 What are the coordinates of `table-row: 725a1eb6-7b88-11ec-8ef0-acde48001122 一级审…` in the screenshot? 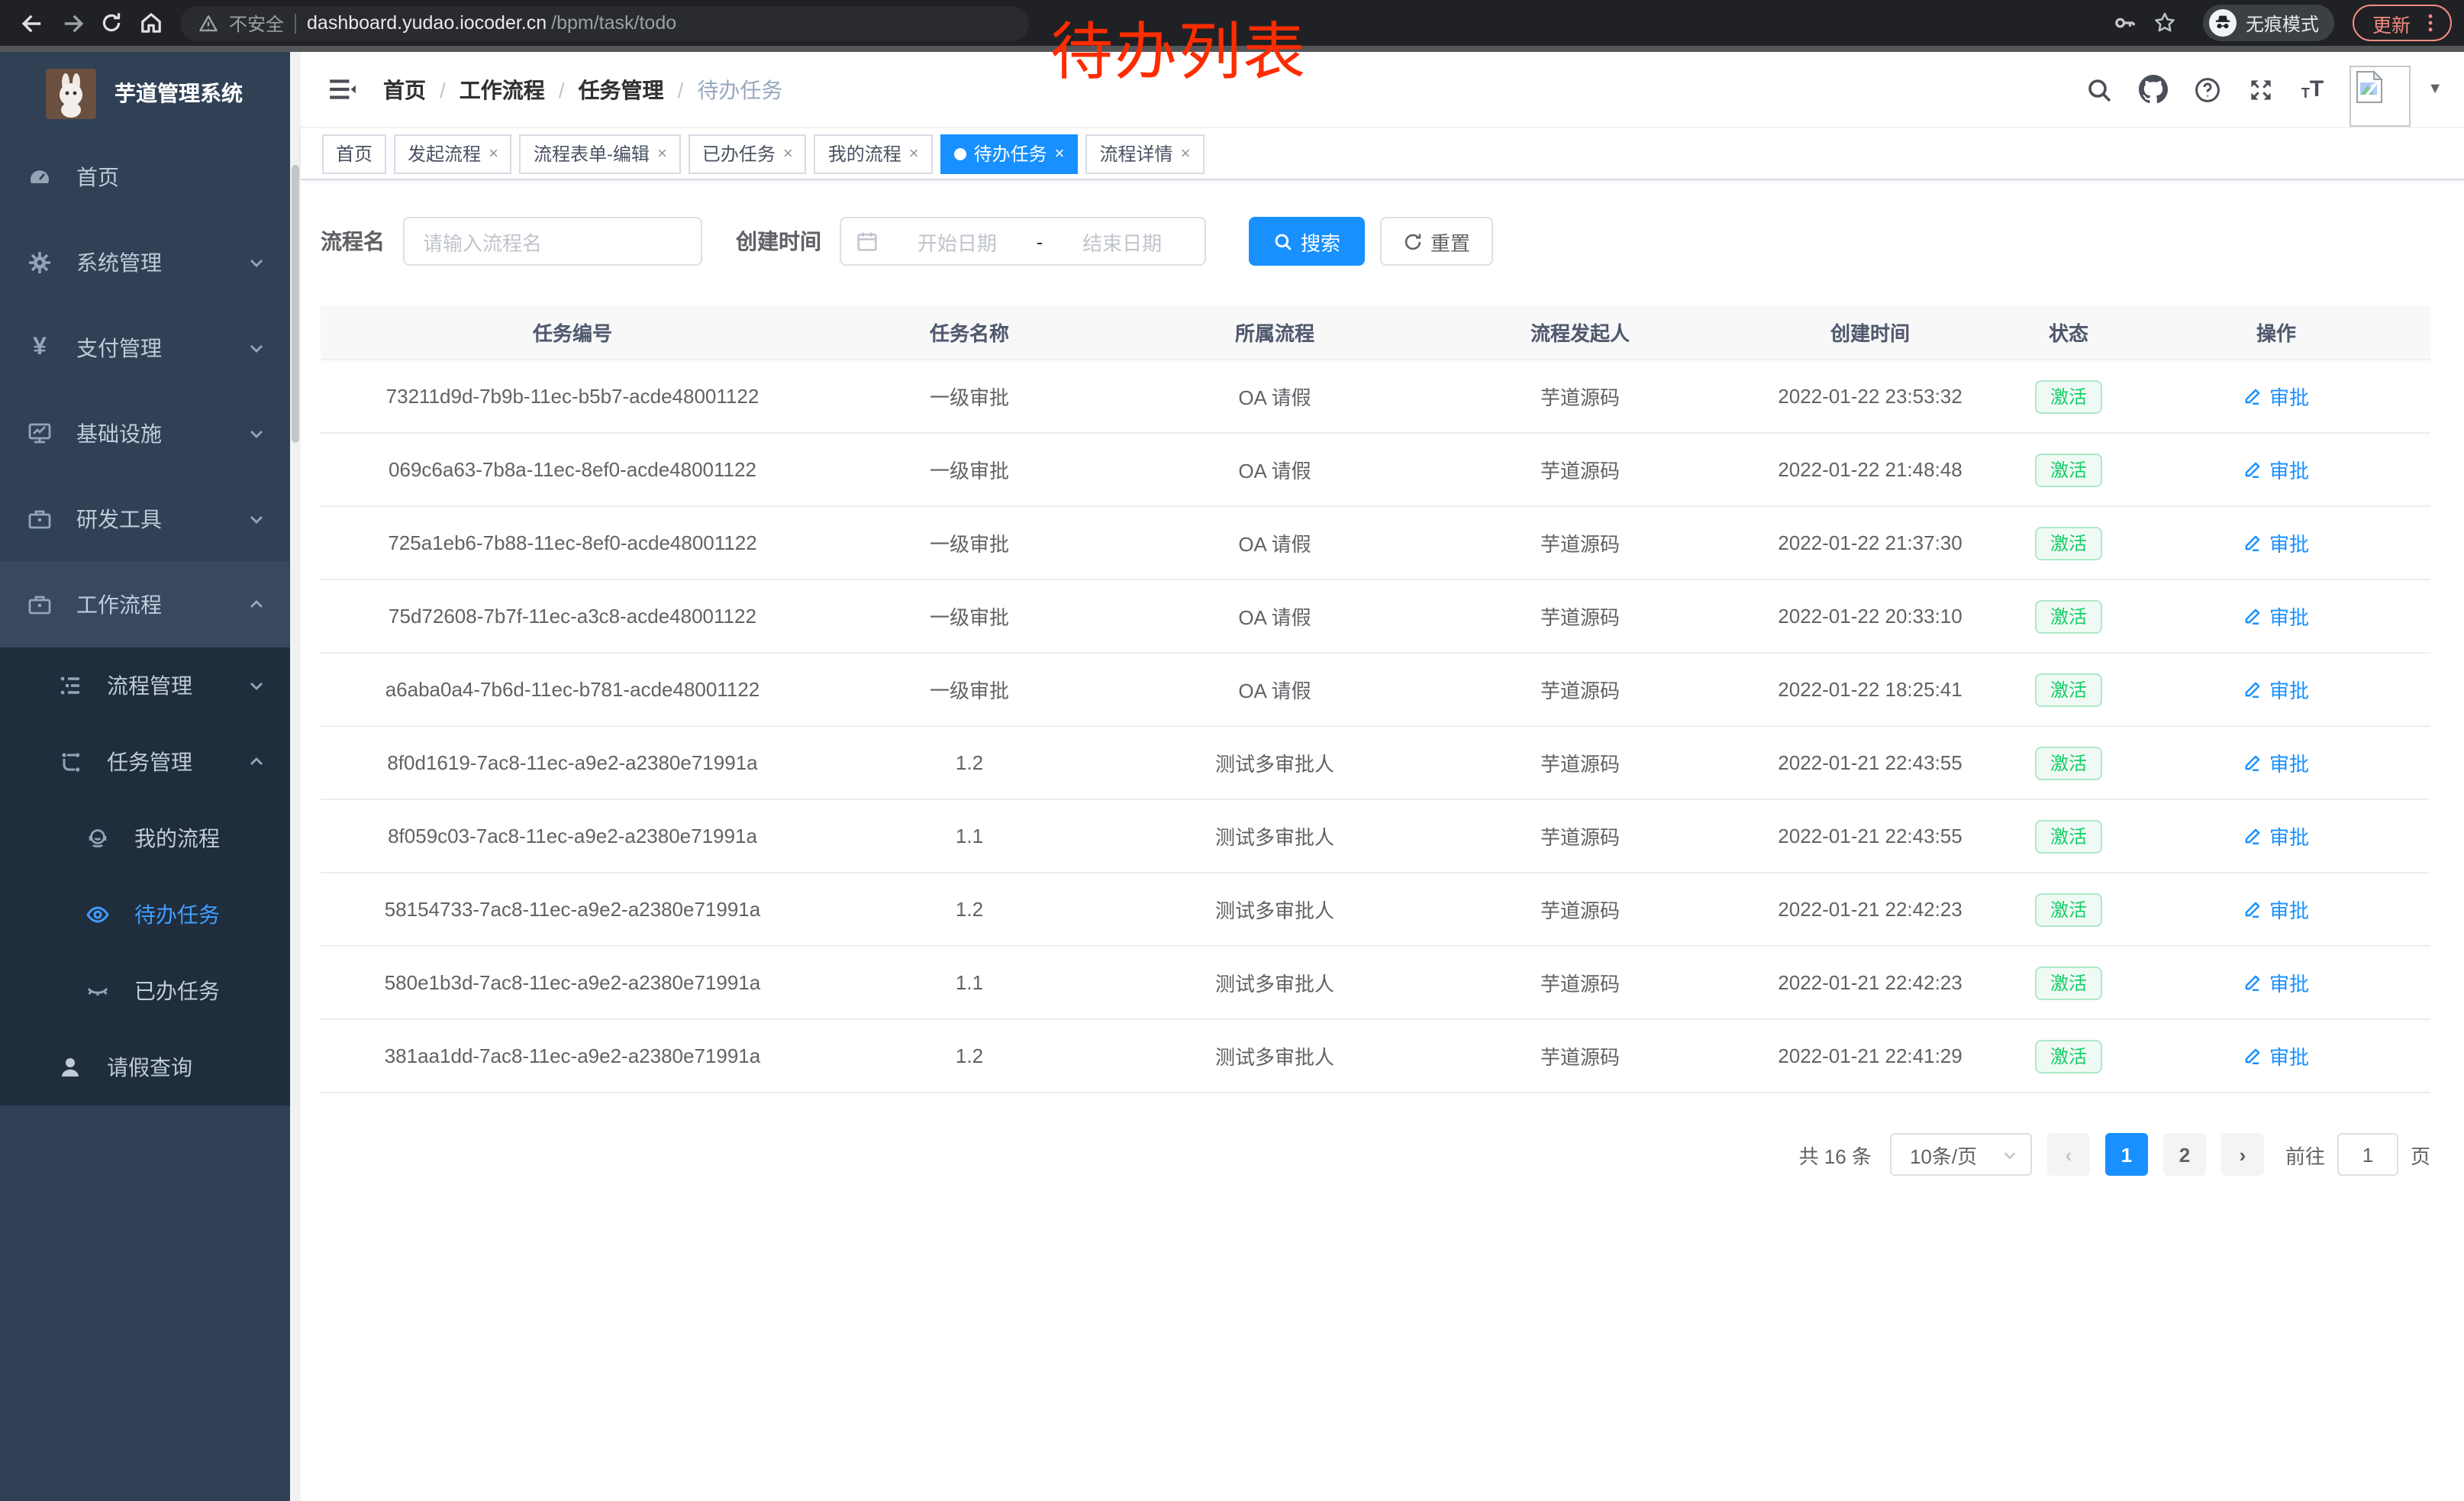 It's located at (1376, 543).